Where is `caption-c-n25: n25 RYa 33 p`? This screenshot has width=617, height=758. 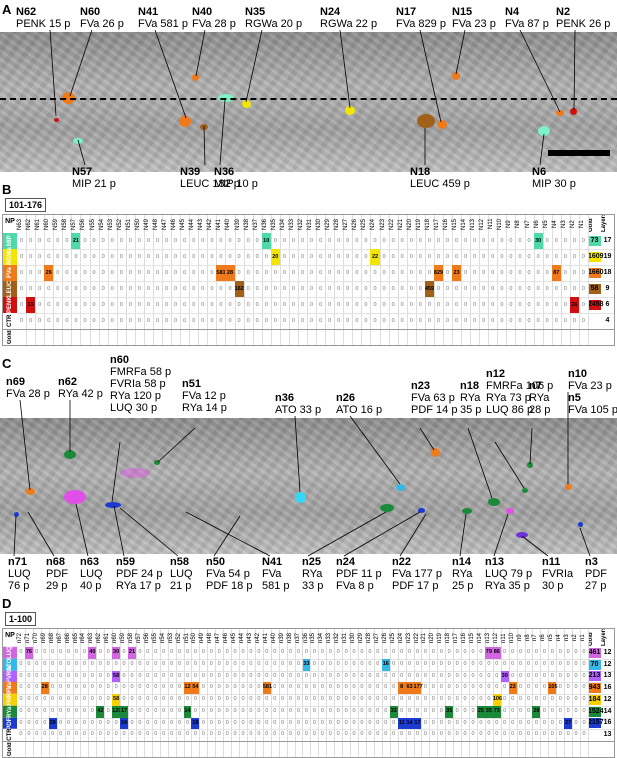 caption-c-n25: n25 RYa 33 p is located at coordinates (313, 574).